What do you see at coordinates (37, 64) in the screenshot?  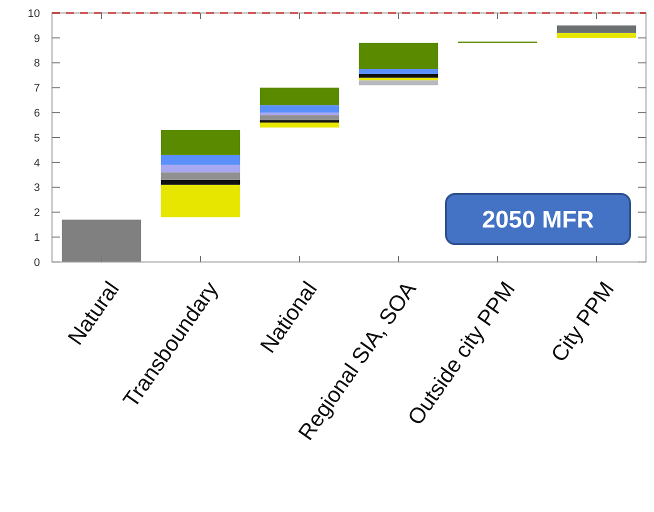 I see `y-tick-label: 8` at bounding box center [37, 64].